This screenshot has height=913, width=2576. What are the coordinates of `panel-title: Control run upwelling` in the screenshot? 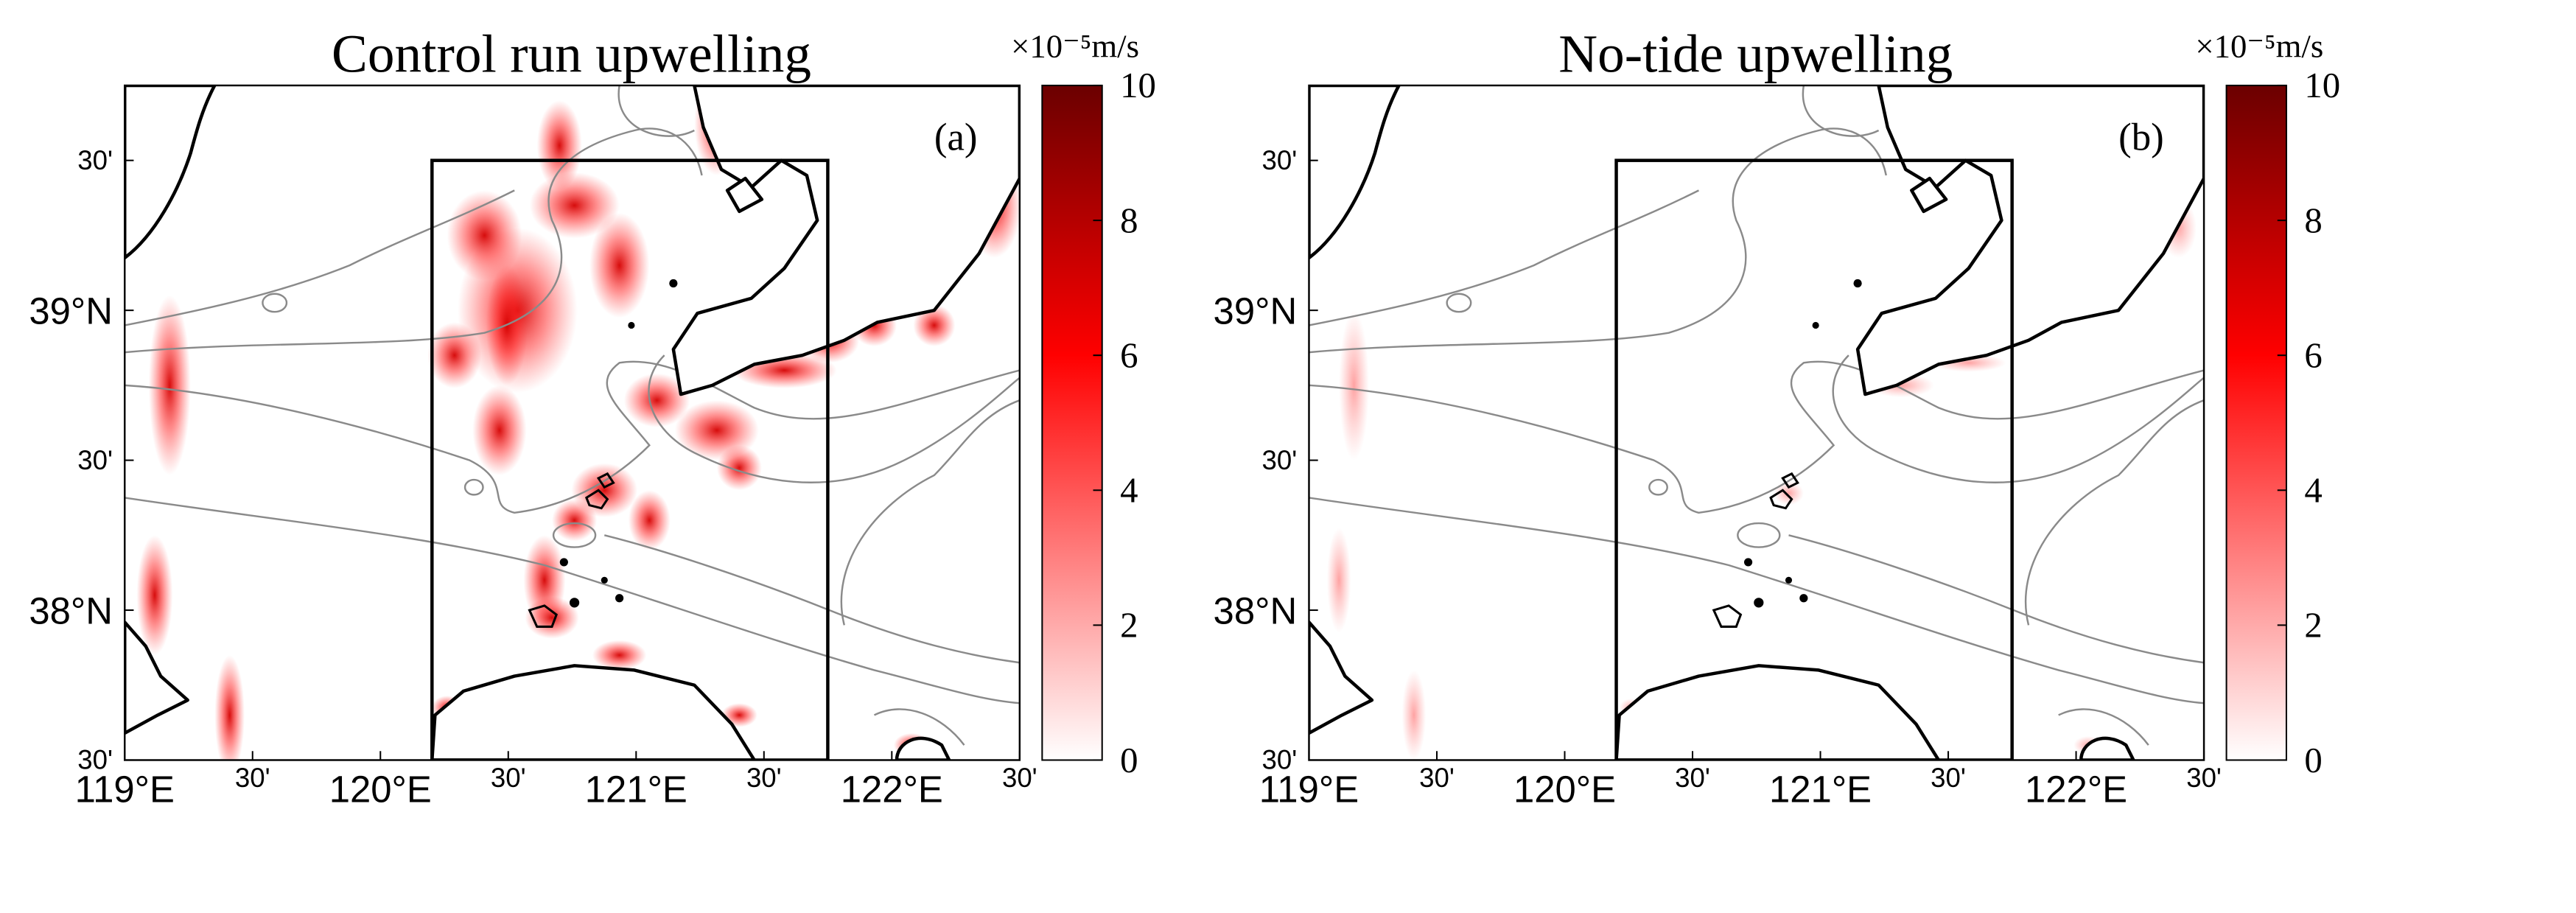 It's located at (571, 54).